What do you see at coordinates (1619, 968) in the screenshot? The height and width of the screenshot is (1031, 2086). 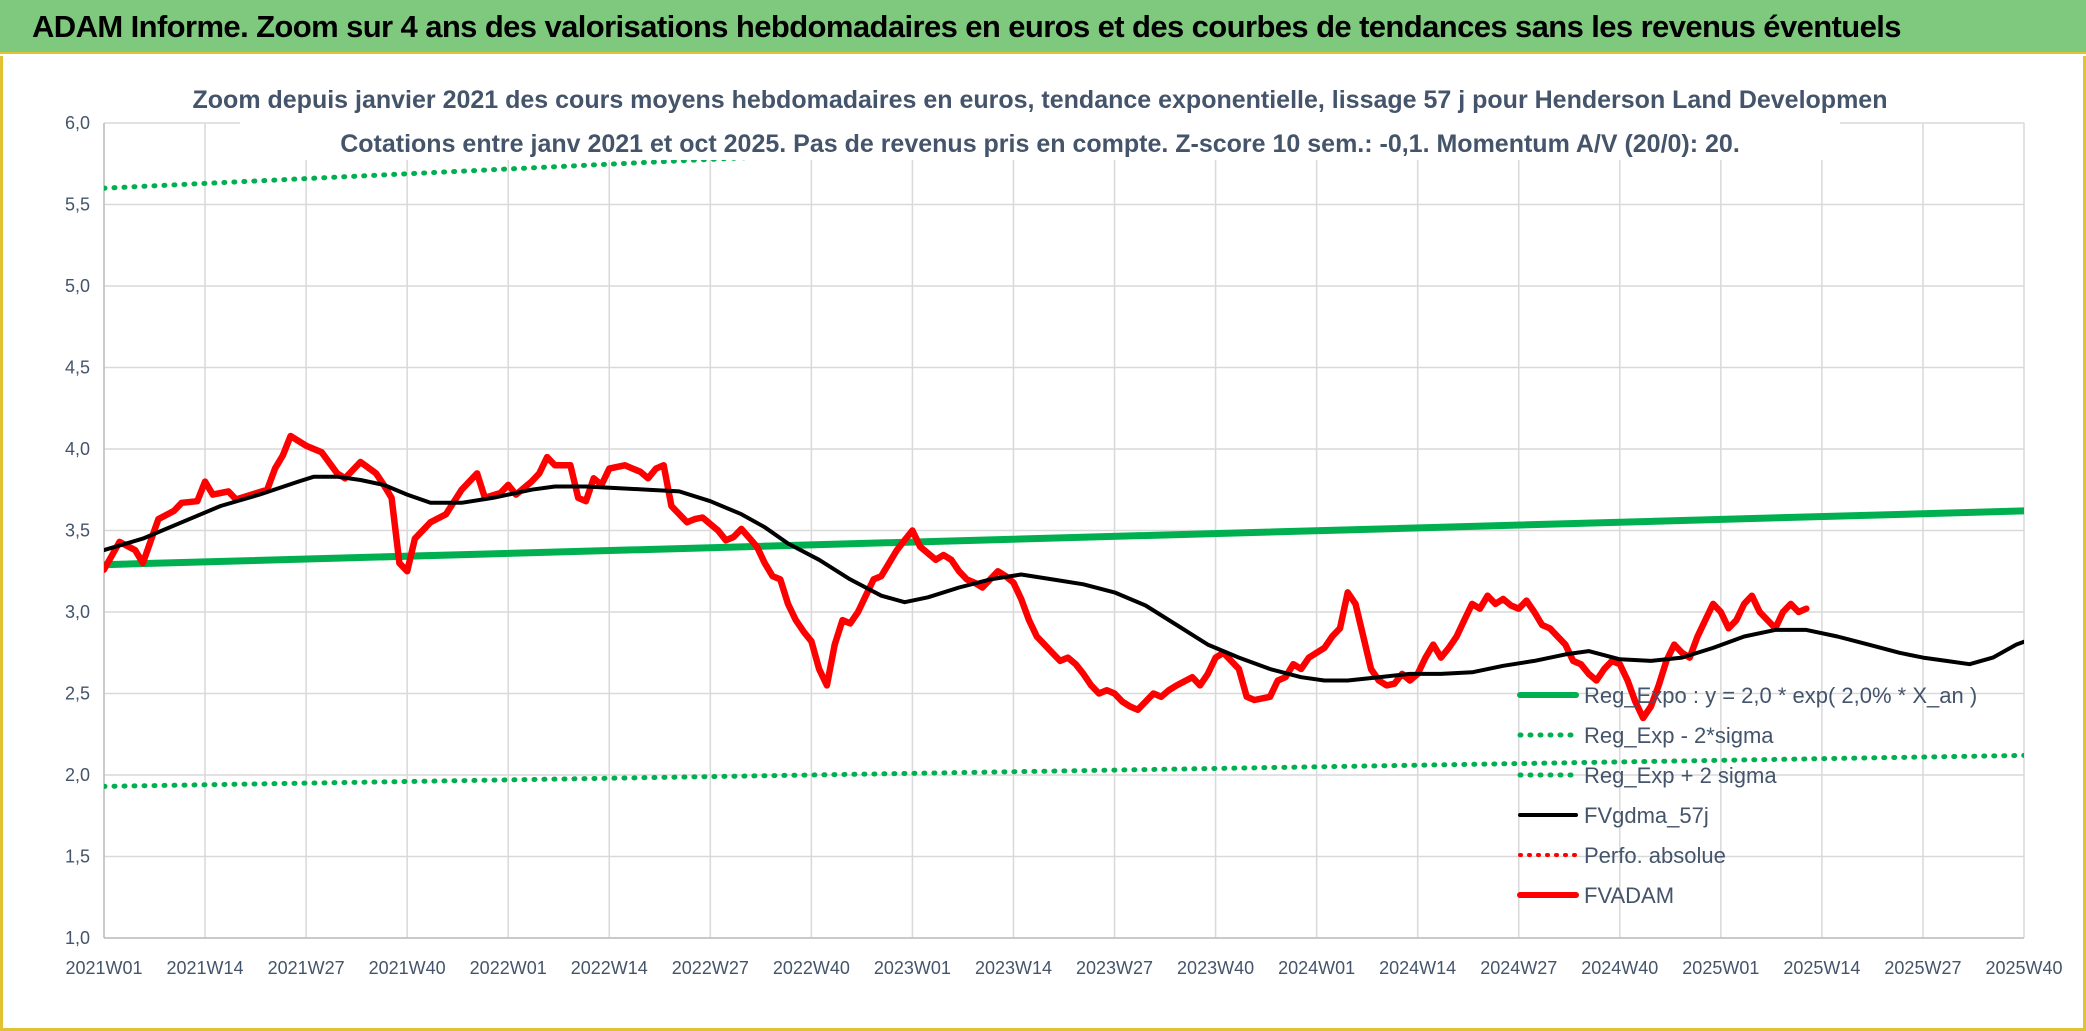 I see `x-tick-label: 2024W40` at bounding box center [1619, 968].